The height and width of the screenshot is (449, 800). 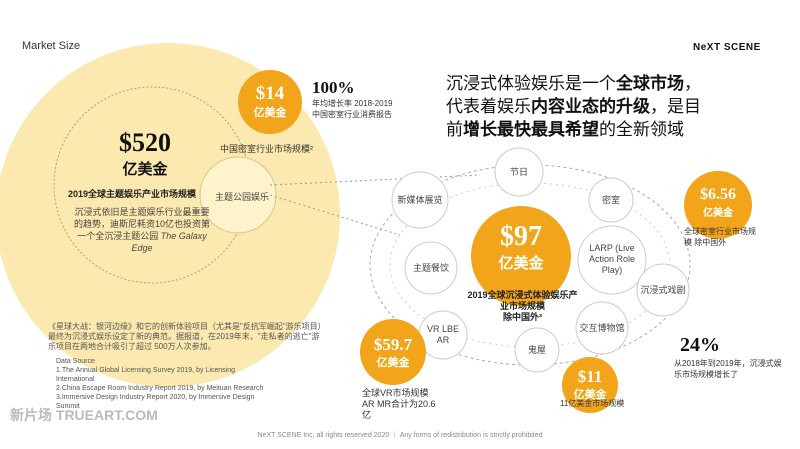 What do you see at coordinates (592, 403) in the screenshot?
I see `haunted-label: 11亿美金市场规模` at bounding box center [592, 403].